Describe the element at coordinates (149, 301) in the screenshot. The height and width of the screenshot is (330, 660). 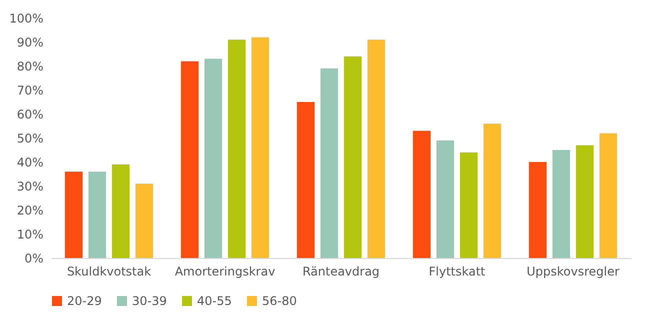
I see `legend-label: 30-39` at that location.